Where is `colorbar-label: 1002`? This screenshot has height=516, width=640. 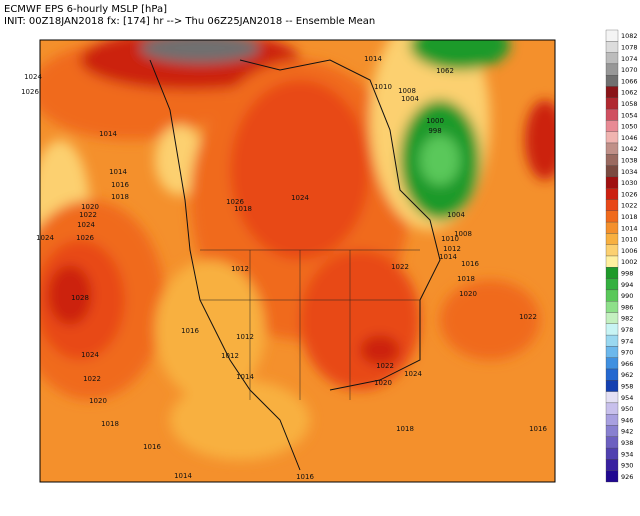
colorbar-label: 1002 is located at coordinates (629, 262).